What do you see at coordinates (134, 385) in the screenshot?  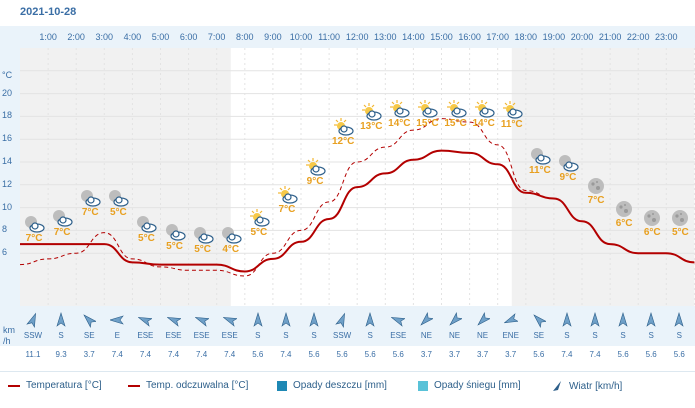 I see `feels-like-swatch` at bounding box center [134, 385].